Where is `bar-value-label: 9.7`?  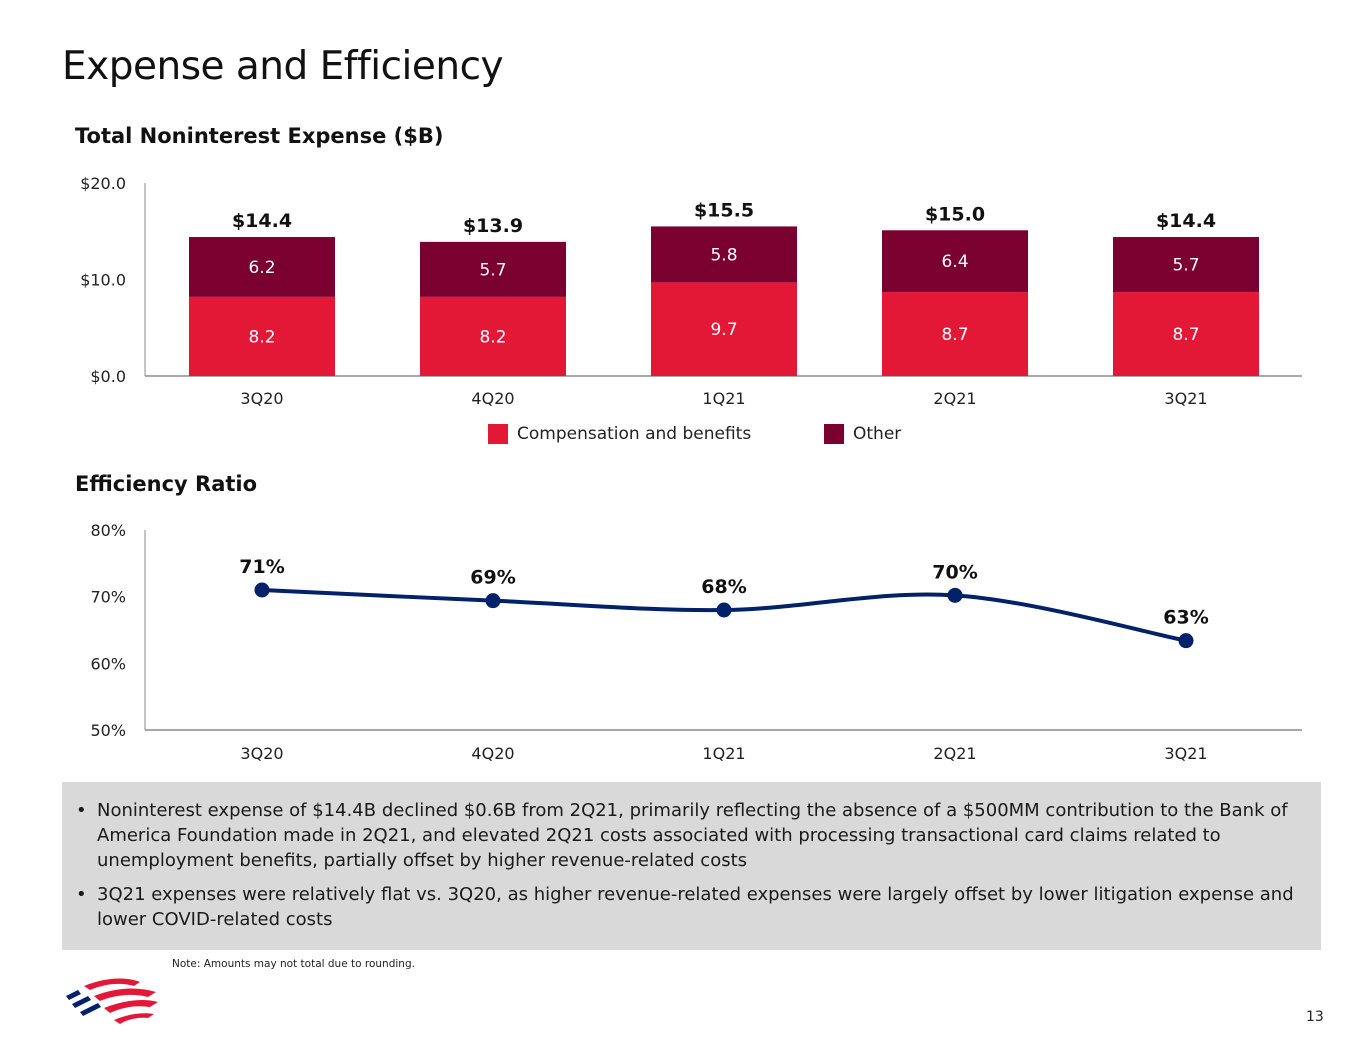 bar-value-label: 9.7 is located at coordinates (723, 330).